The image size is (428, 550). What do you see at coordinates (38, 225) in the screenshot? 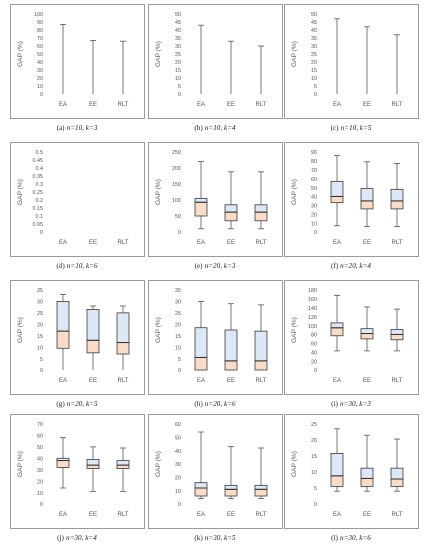
I see `y-tick-label: 0.05` at bounding box center [38, 225].